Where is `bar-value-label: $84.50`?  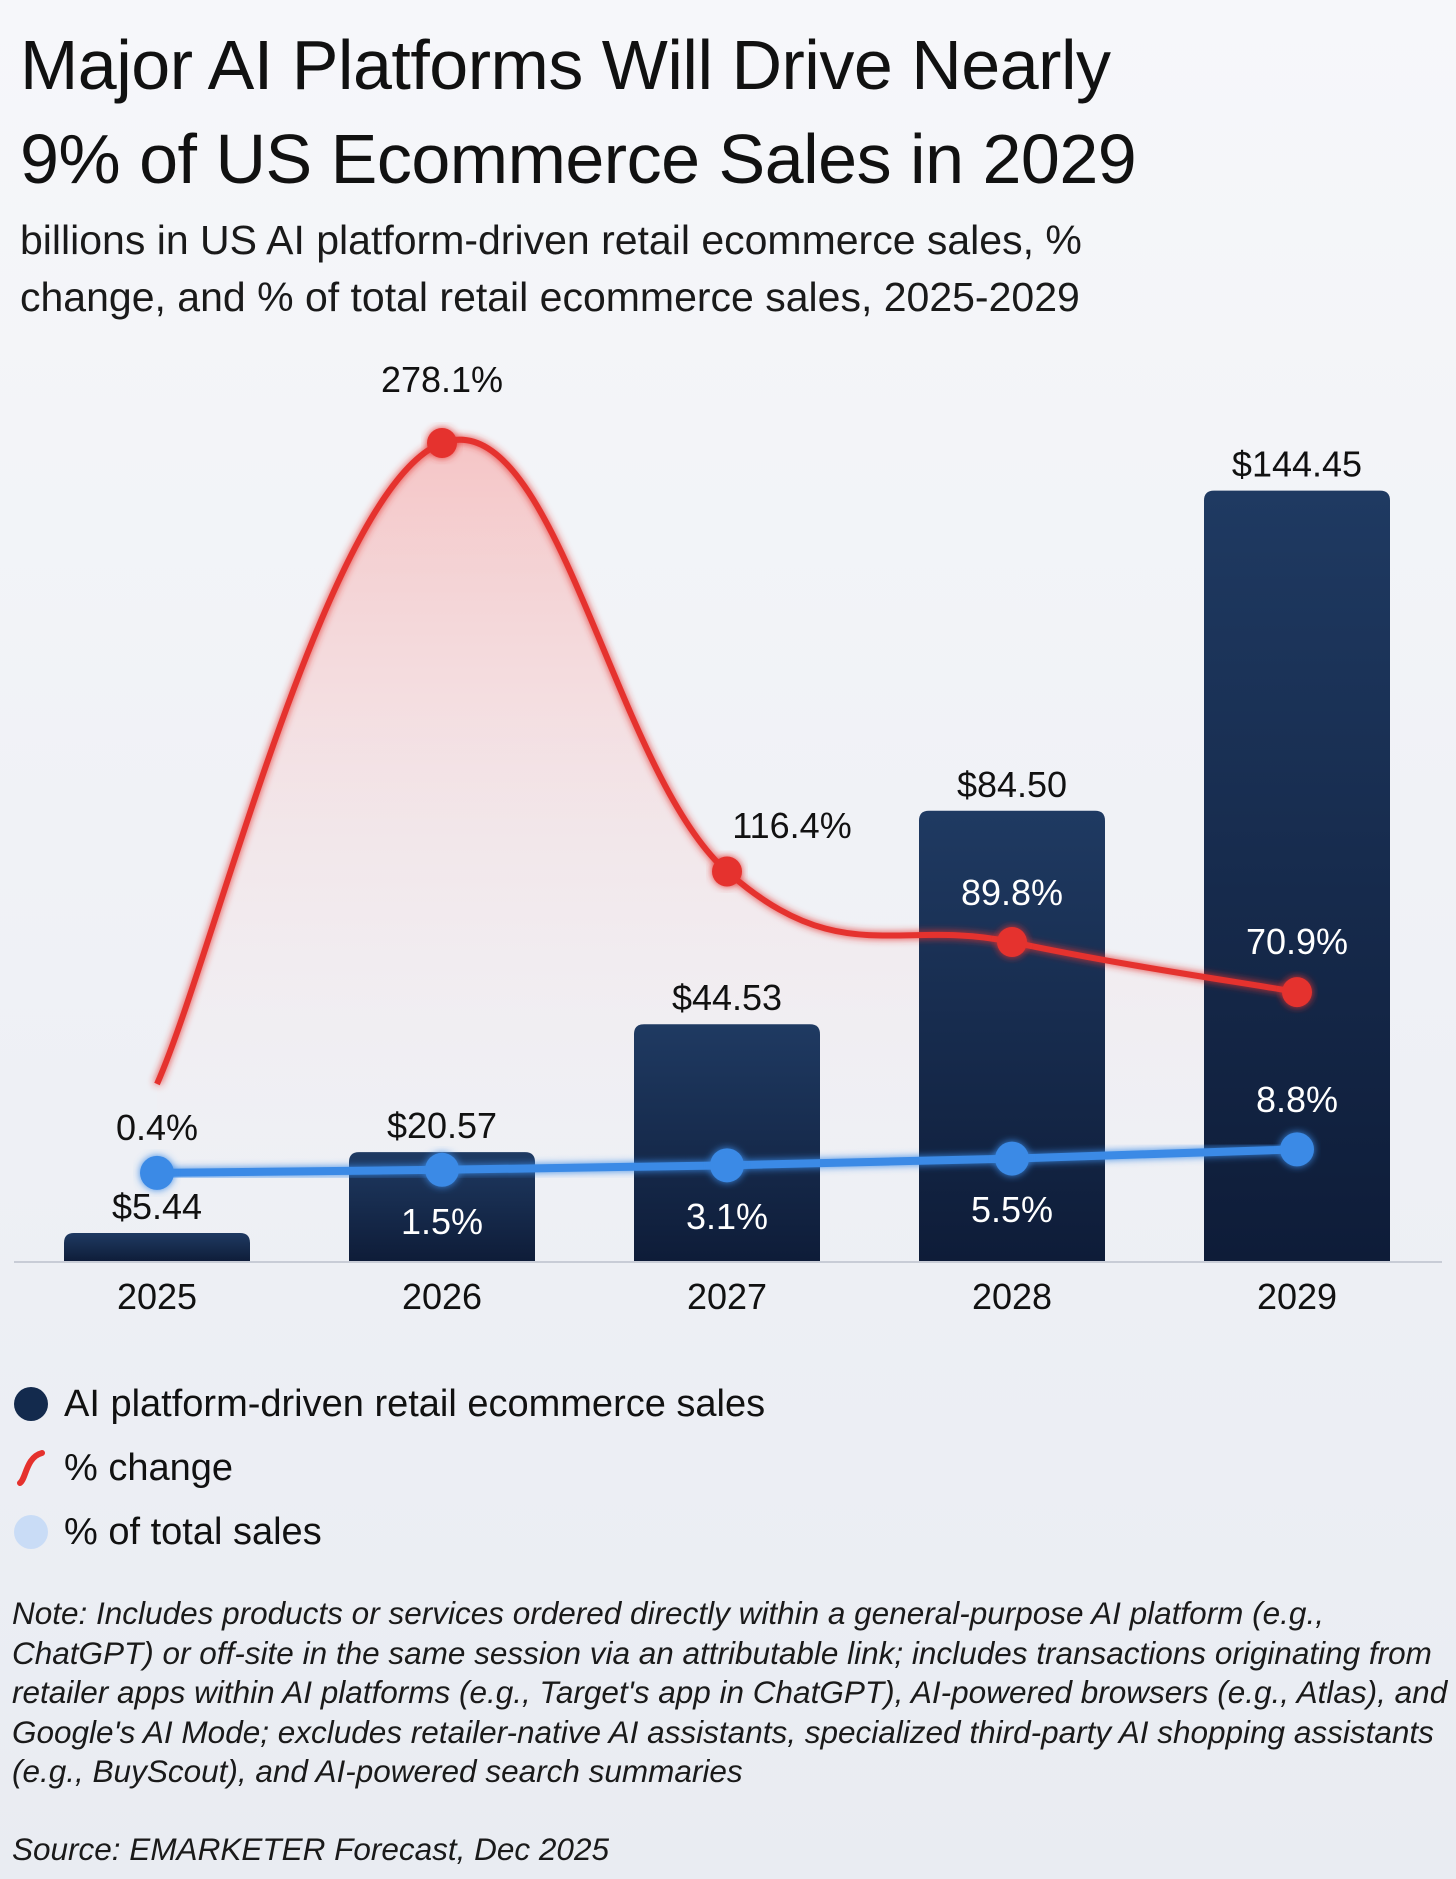 bar-value-label: $84.50 is located at coordinates (1012, 784).